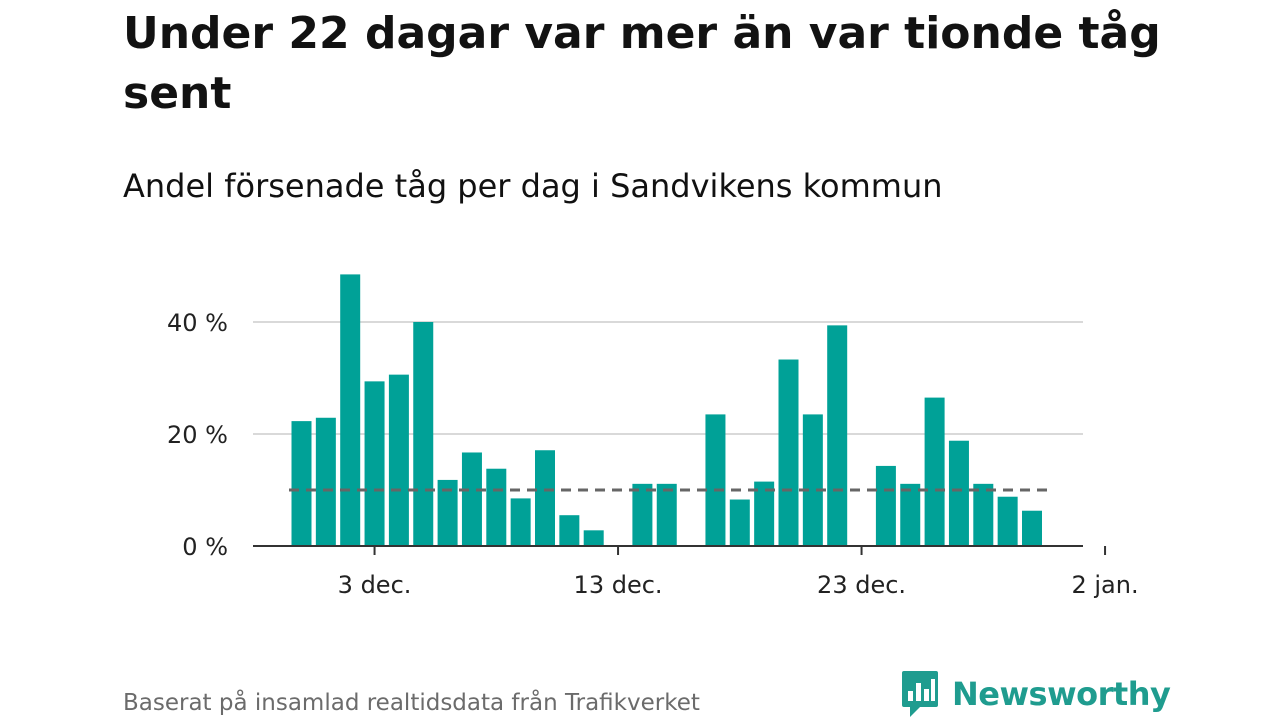  Describe the element at coordinates (197, 323) in the screenshot. I see `y-tick-label: 40 %` at that location.